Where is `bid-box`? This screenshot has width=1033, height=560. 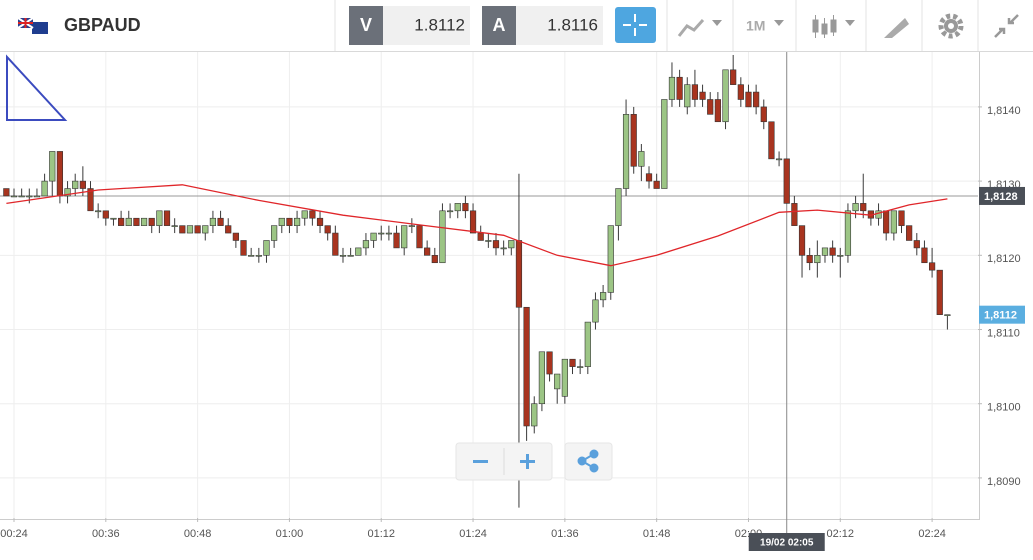
bid-box is located at coordinates (426, 25).